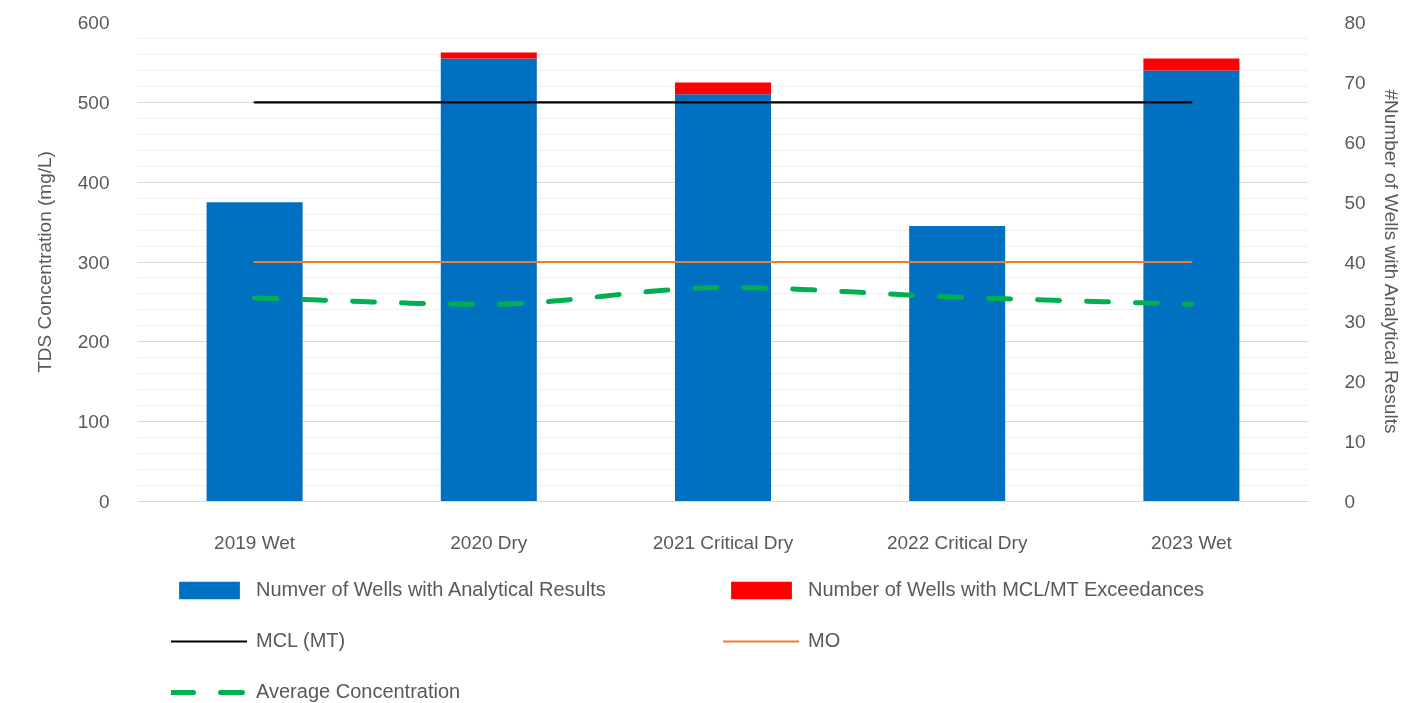  What do you see at coordinates (1355, 262) in the screenshot?
I see `y2-tick-label: 40` at bounding box center [1355, 262].